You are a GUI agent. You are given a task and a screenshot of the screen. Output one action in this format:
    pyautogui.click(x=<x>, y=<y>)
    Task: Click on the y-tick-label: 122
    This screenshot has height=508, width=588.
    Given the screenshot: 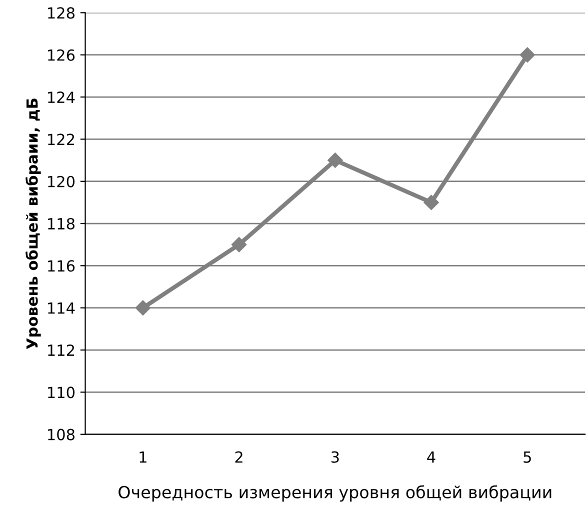 What is the action you would take?
    pyautogui.click(x=61, y=139)
    